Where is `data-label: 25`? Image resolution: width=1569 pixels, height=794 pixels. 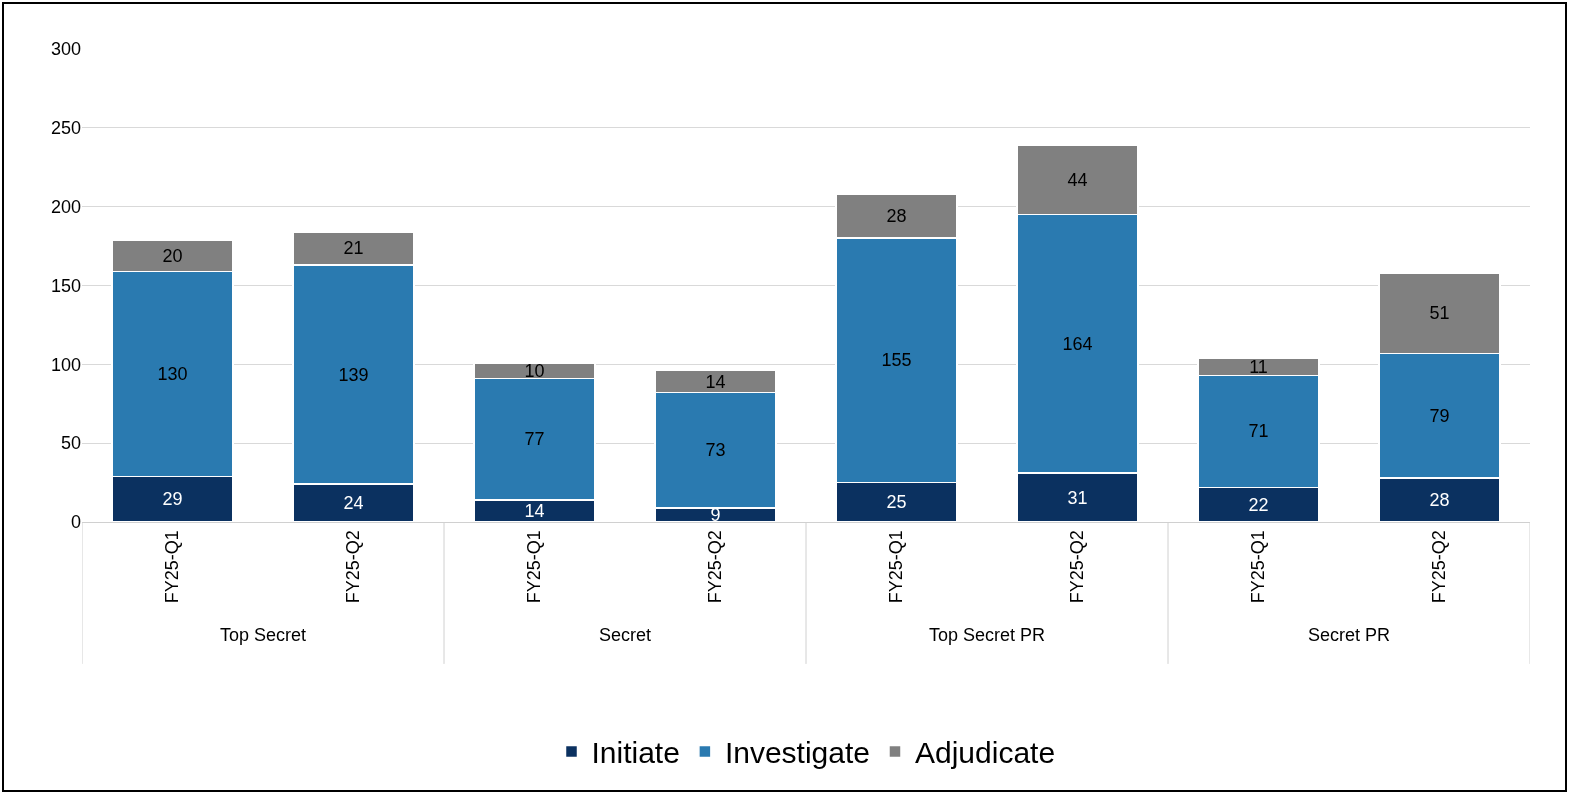 data-label: 25 is located at coordinates (896, 502).